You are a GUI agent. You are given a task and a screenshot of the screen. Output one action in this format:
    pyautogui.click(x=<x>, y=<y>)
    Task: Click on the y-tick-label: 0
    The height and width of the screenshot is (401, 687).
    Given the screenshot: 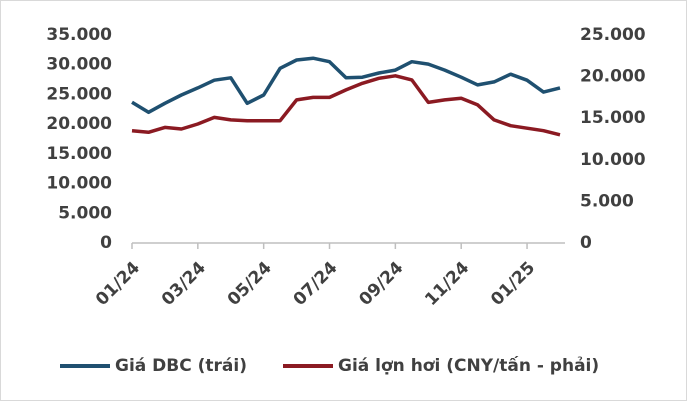 What is the action you would take?
    pyautogui.click(x=106, y=243)
    